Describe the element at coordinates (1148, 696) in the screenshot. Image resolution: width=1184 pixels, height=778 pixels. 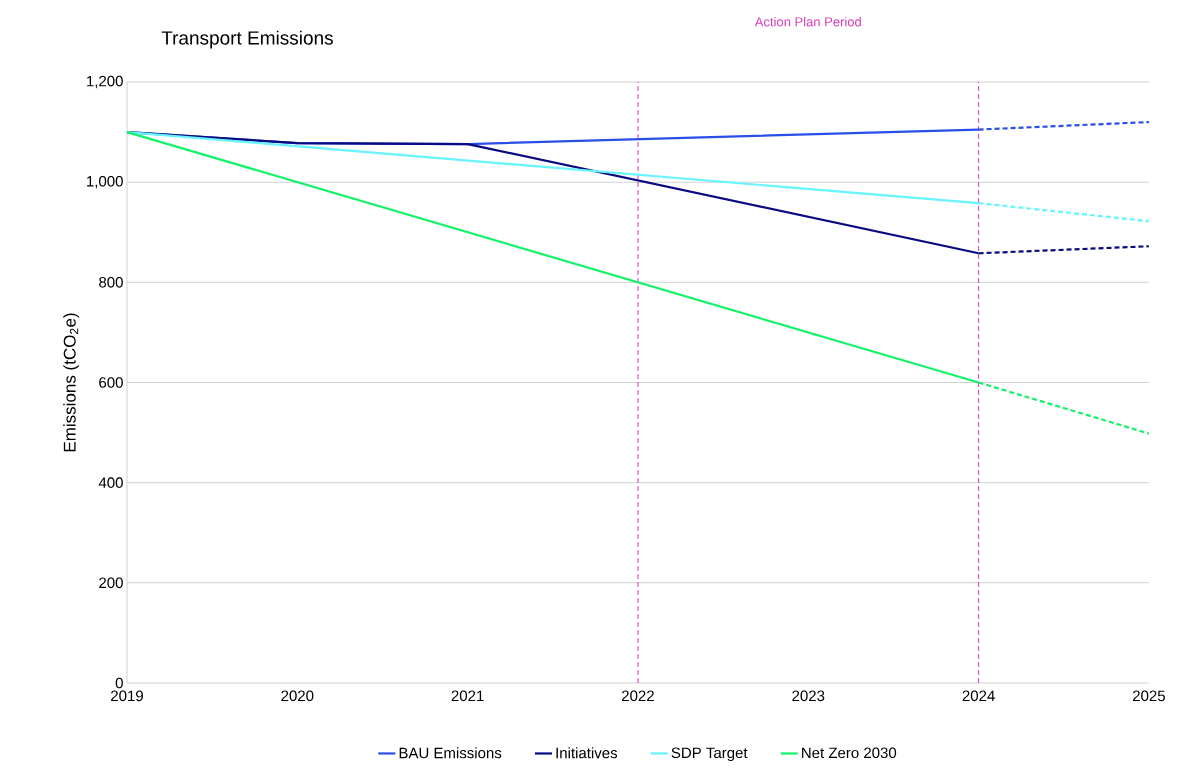
I see `x-tick-label: 2025` at that location.